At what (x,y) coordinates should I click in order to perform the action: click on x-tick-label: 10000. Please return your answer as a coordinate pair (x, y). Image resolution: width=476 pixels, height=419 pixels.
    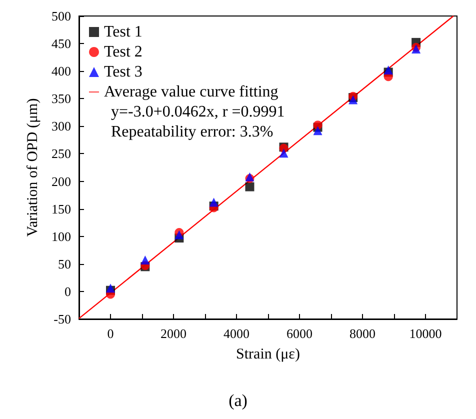
    Looking at the image, I should click on (425, 333).